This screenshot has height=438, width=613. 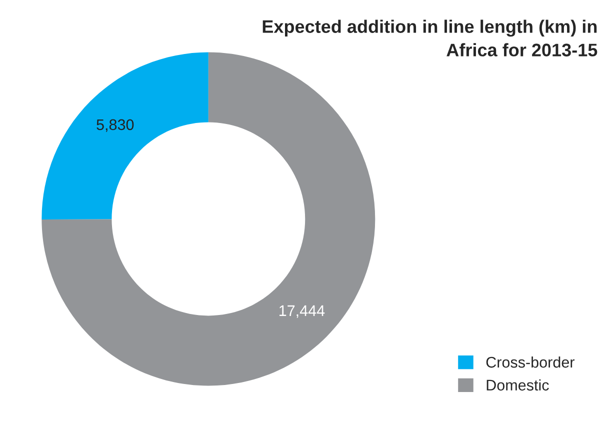 What do you see at coordinates (302, 311) in the screenshot?
I see `data-label: 17,444` at bounding box center [302, 311].